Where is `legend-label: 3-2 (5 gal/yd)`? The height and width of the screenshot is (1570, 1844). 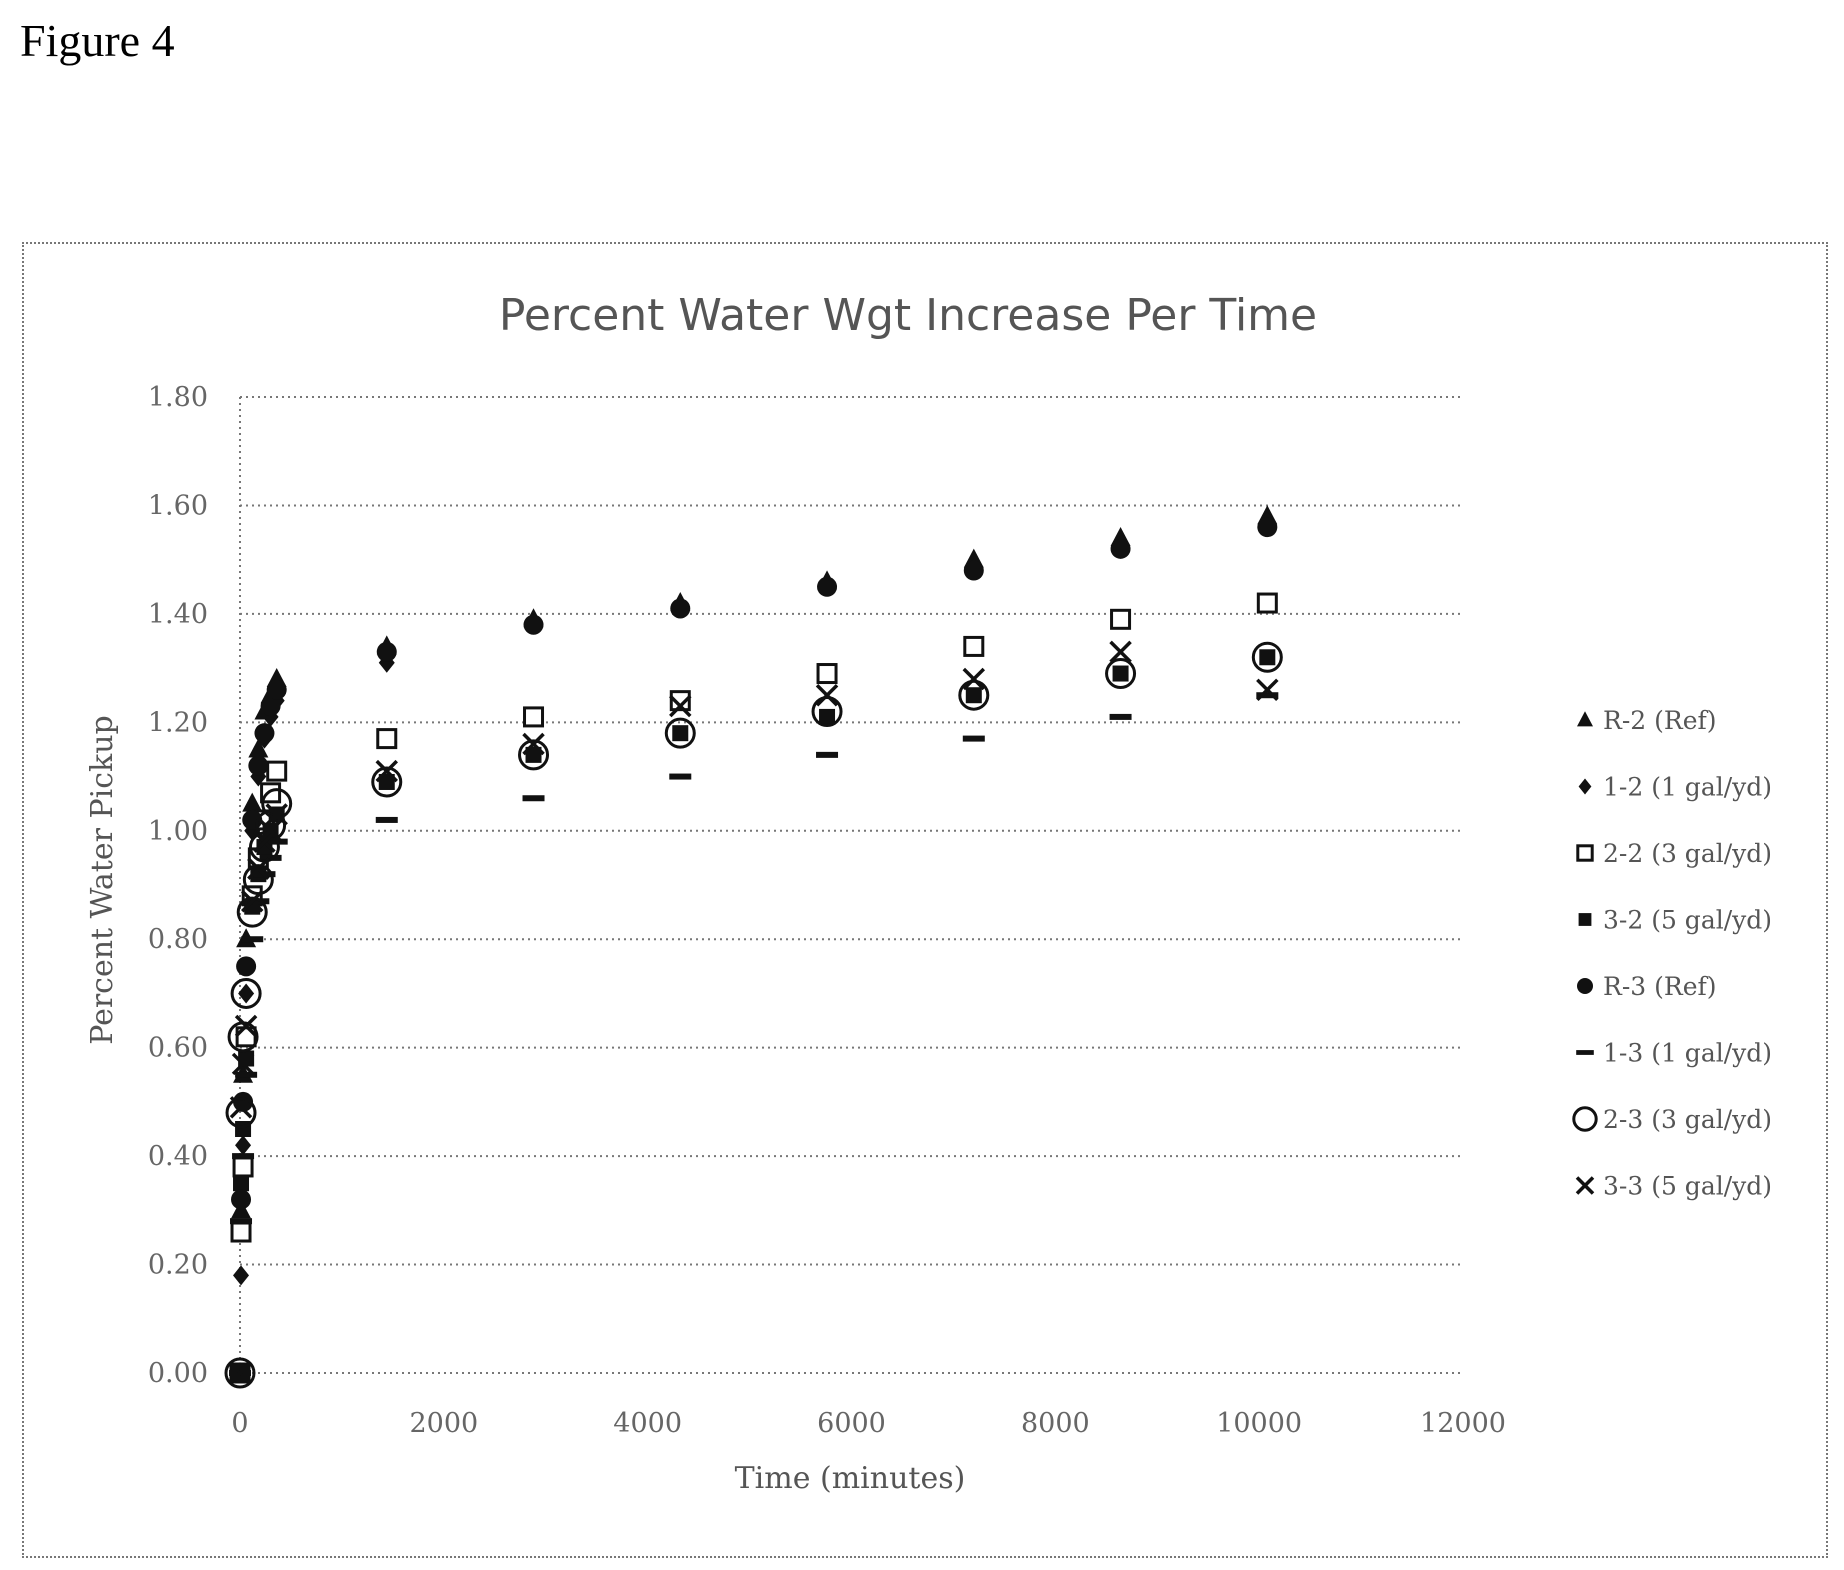 legend-label: 3-2 (5 gal/yd) is located at coordinates (1687, 920).